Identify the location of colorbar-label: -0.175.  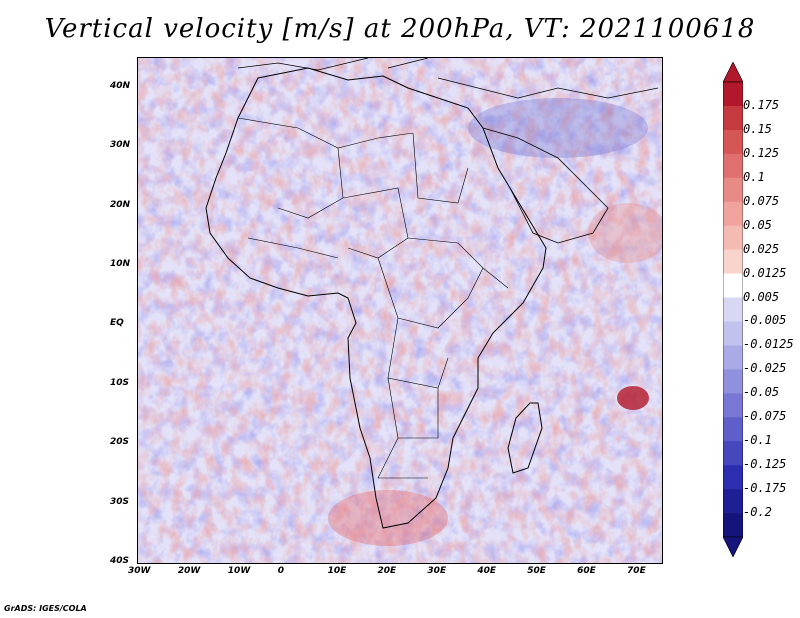
(765, 488).